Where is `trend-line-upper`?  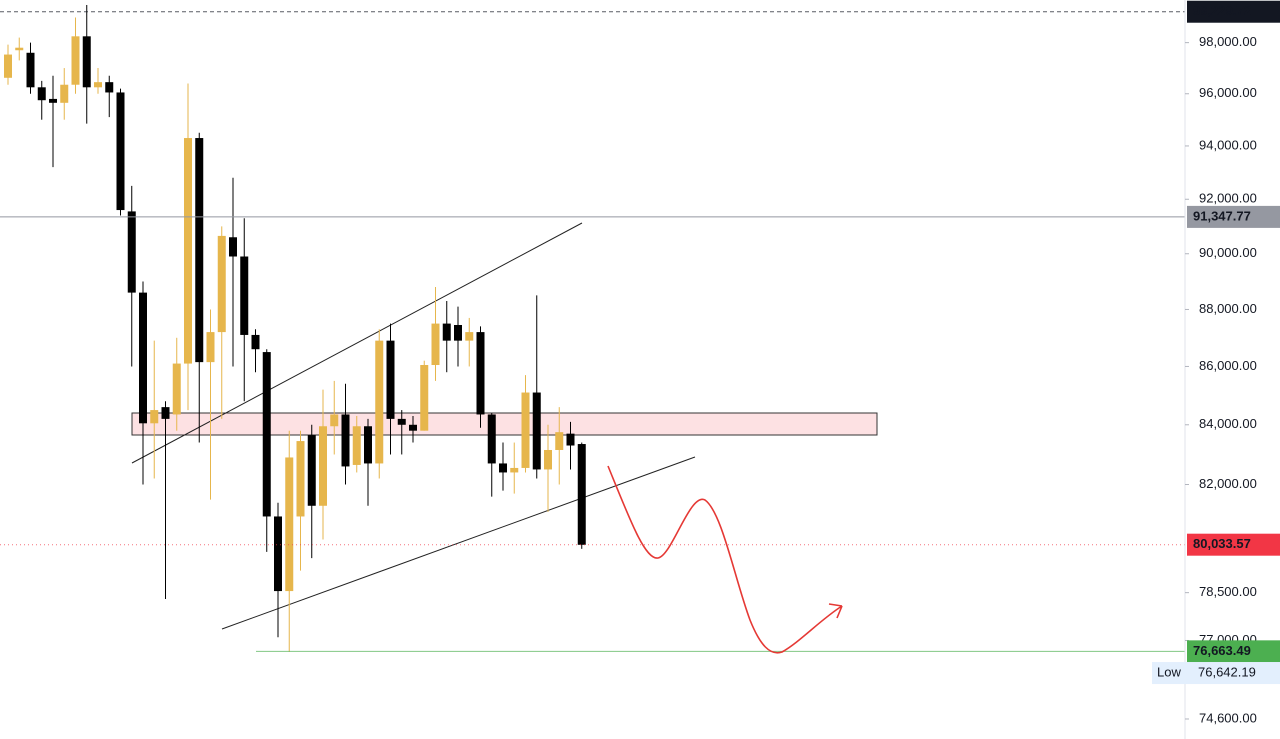 trend-line-upper is located at coordinates (357, 343).